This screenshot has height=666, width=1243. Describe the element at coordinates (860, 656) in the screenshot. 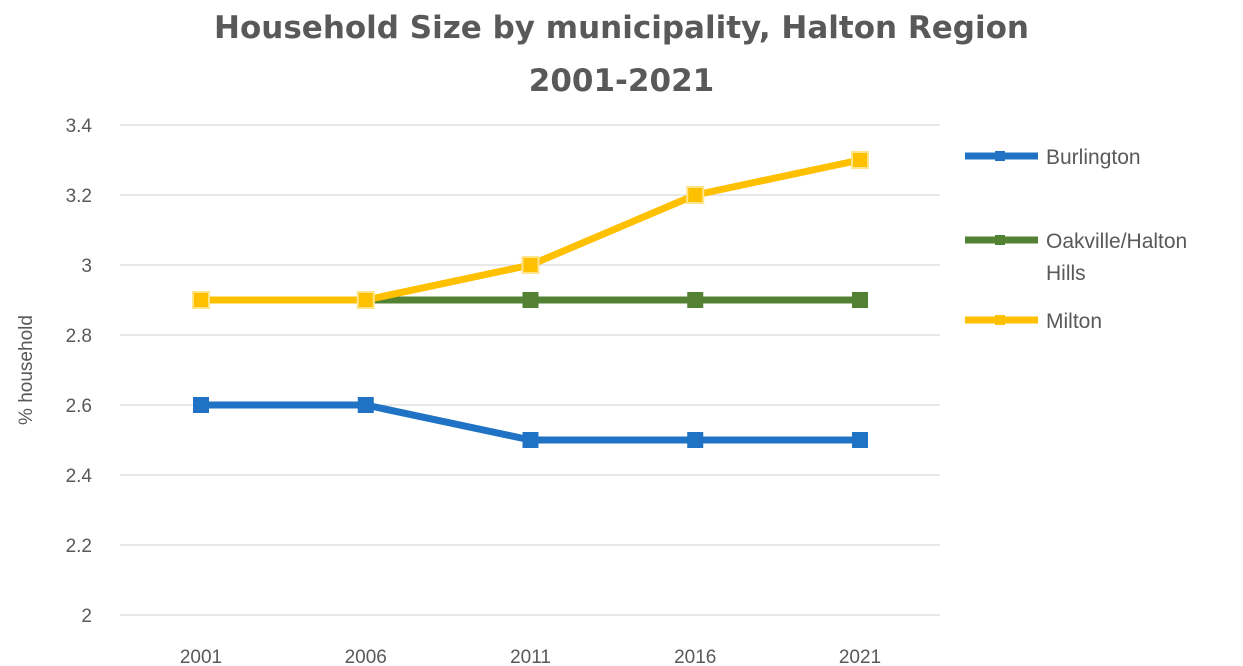

I see `x-tick-label: 2021` at that location.